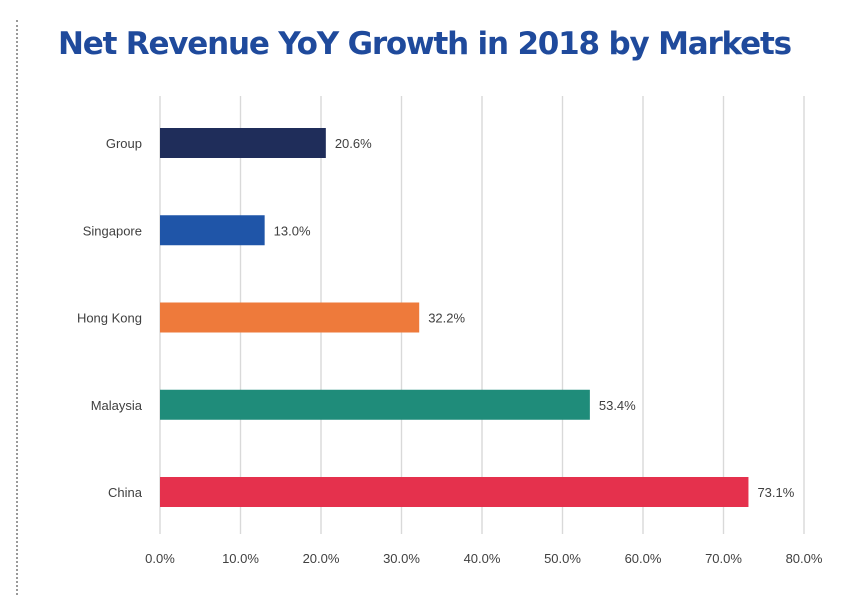 This screenshot has height=606, width=860. What do you see at coordinates (17, 307) in the screenshot?
I see `left-dotted-border` at bounding box center [17, 307].